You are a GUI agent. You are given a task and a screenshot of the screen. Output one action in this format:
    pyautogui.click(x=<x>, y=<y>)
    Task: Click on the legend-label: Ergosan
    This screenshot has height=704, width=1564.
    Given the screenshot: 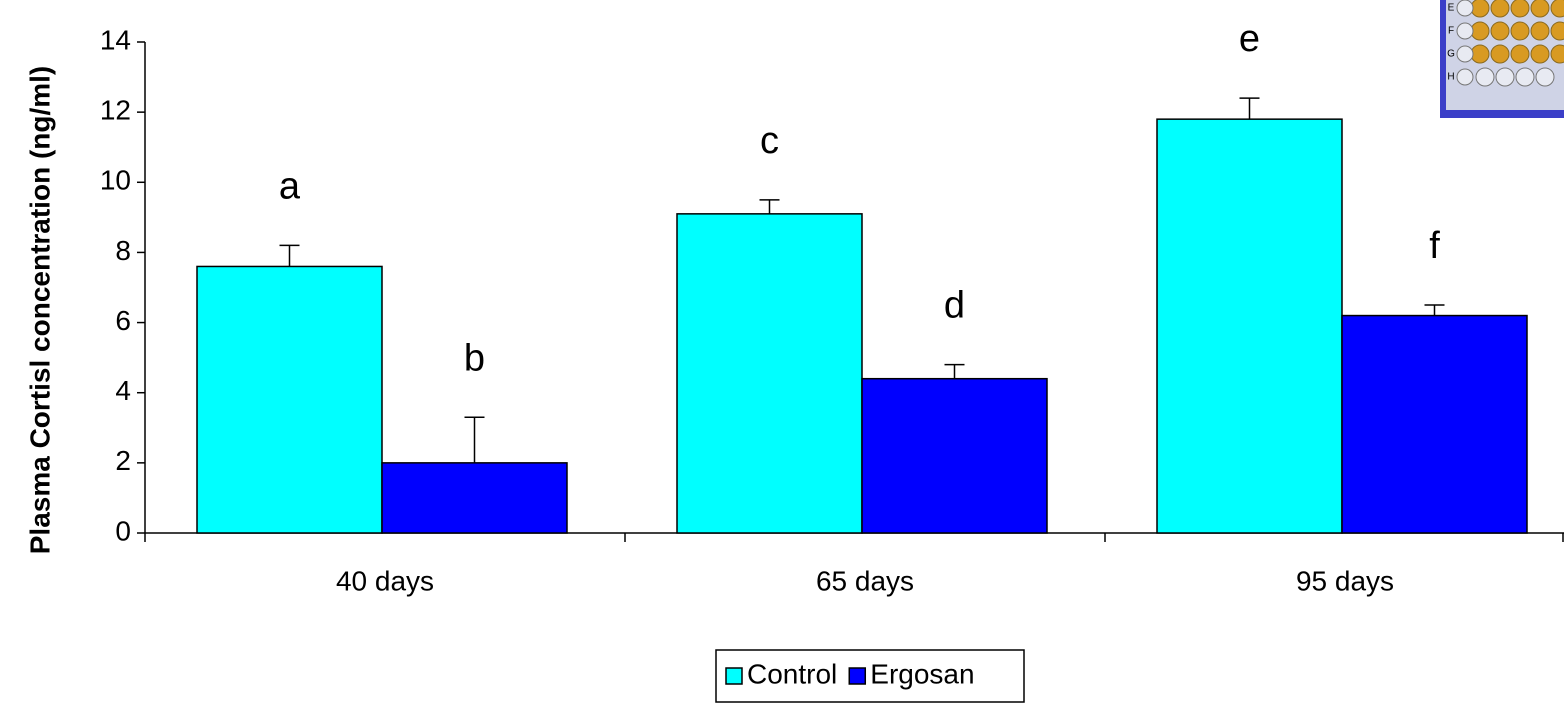 What is the action you would take?
    pyautogui.click(x=922, y=673)
    